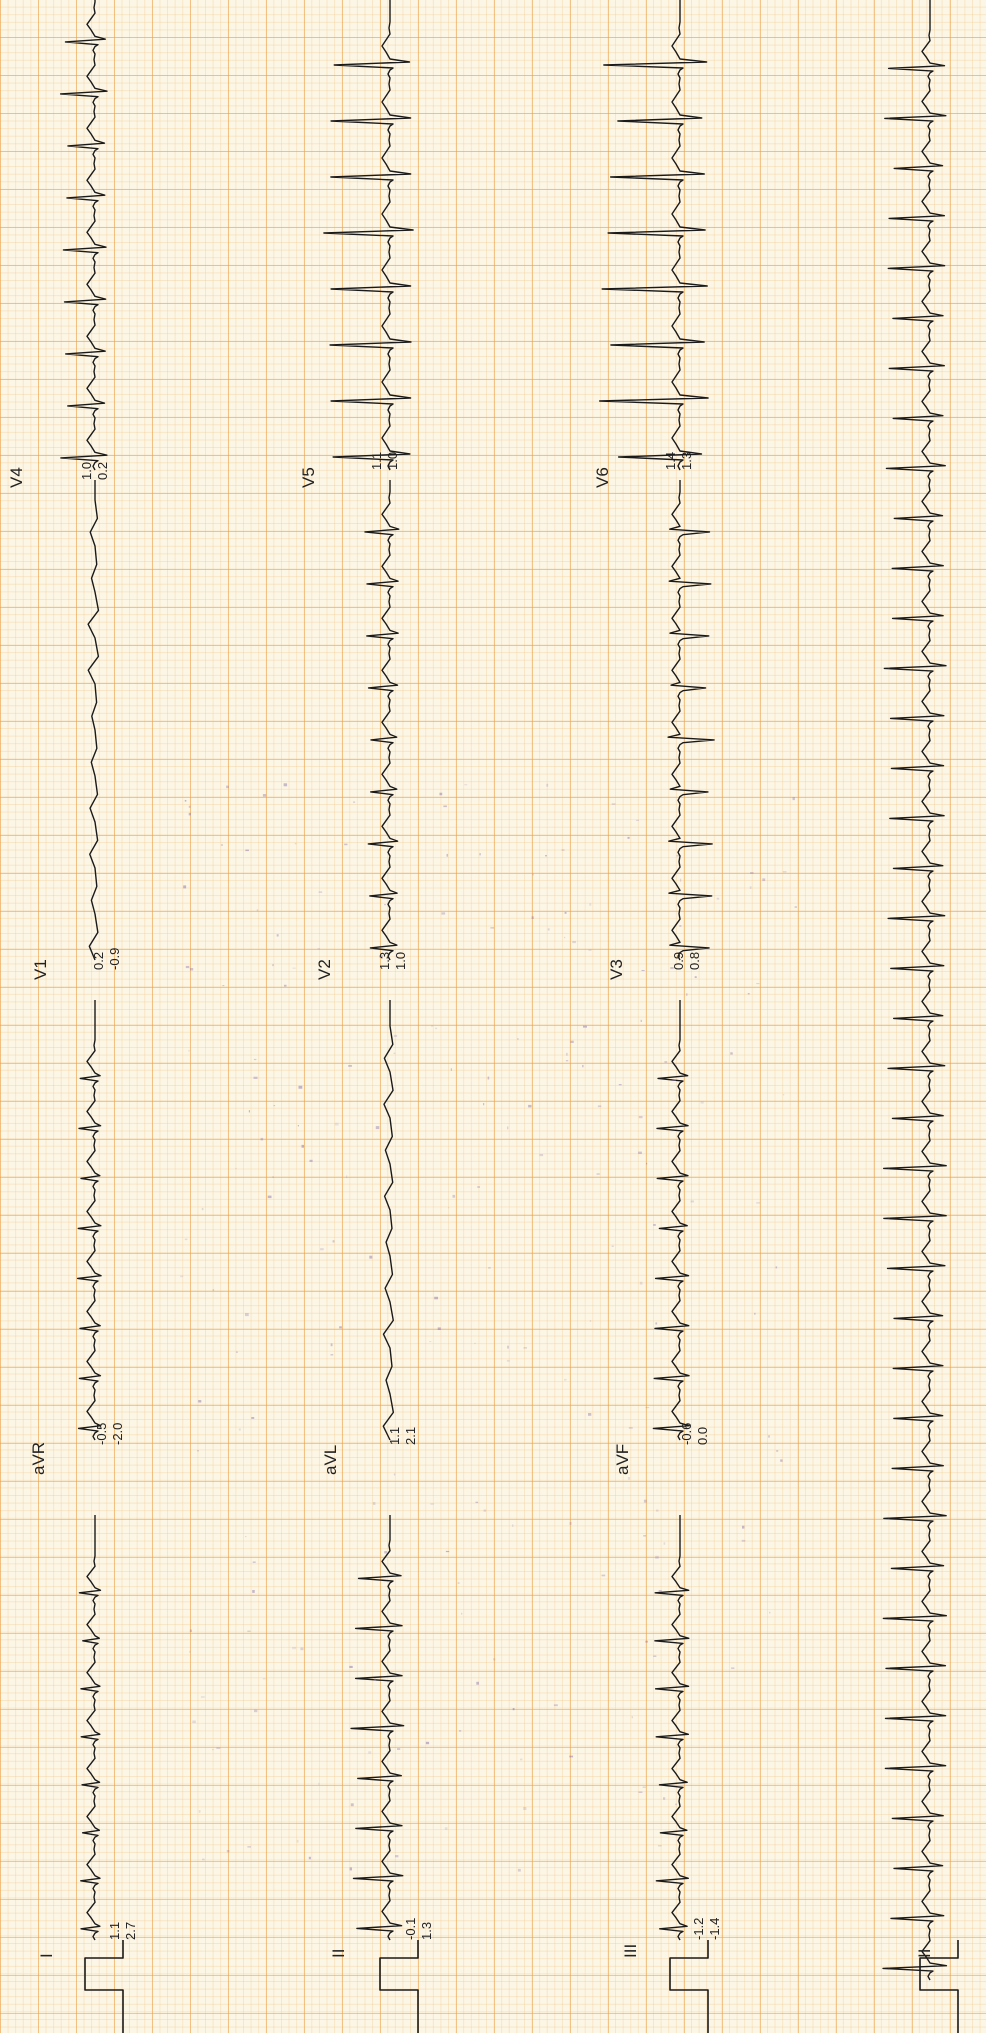 The image size is (986, 2033). What do you see at coordinates (93, 720) in the screenshot?
I see `trace-lead-V1` at bounding box center [93, 720].